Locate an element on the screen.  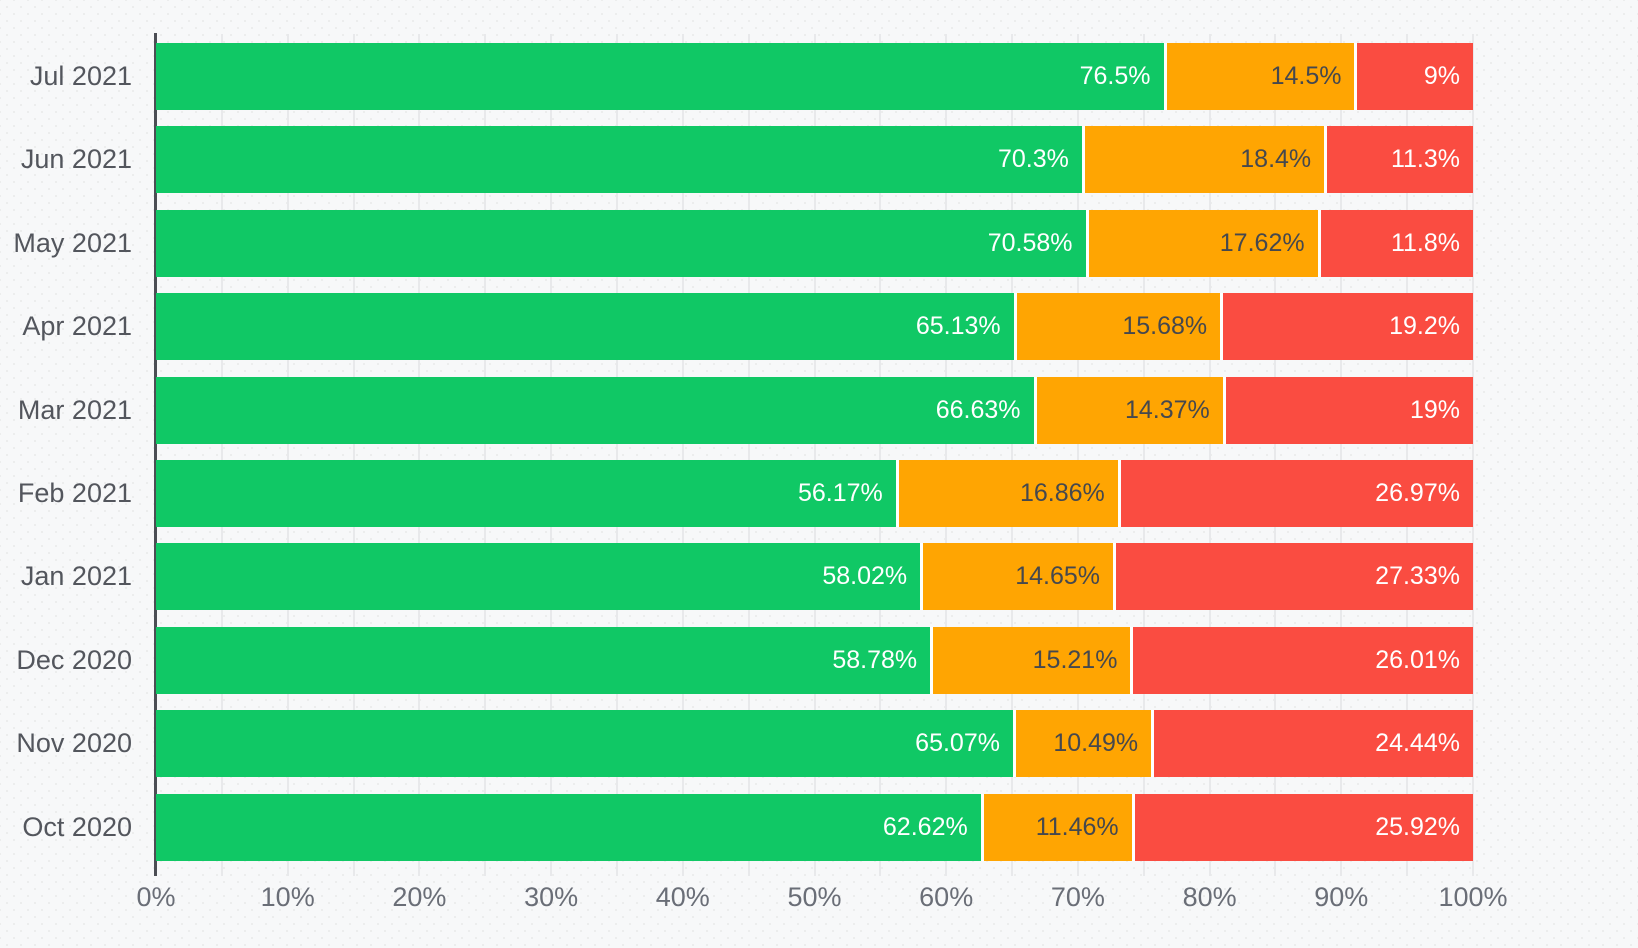
bar-segment-green: 58.78% is located at coordinates (543, 660).